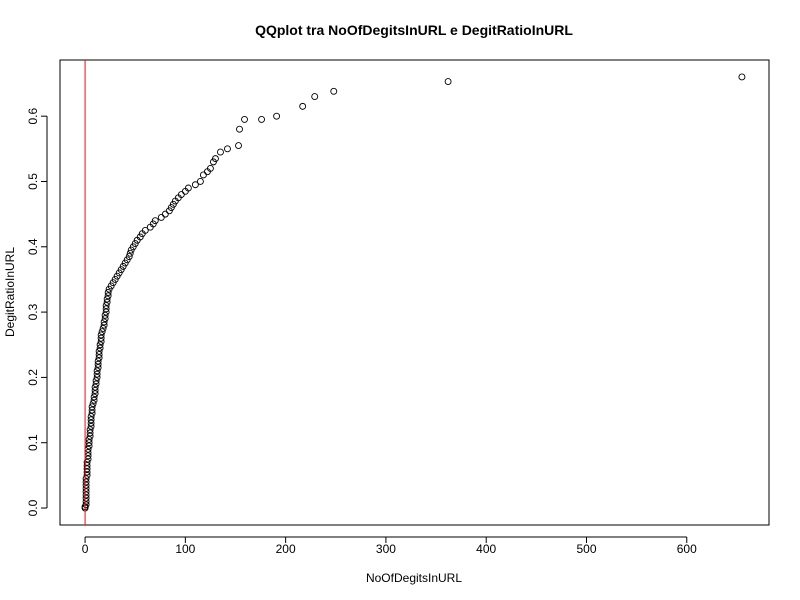 The height and width of the screenshot is (600, 800). Describe the element at coordinates (33, 442) in the screenshot. I see `y-tick-label: 0.1` at that location.